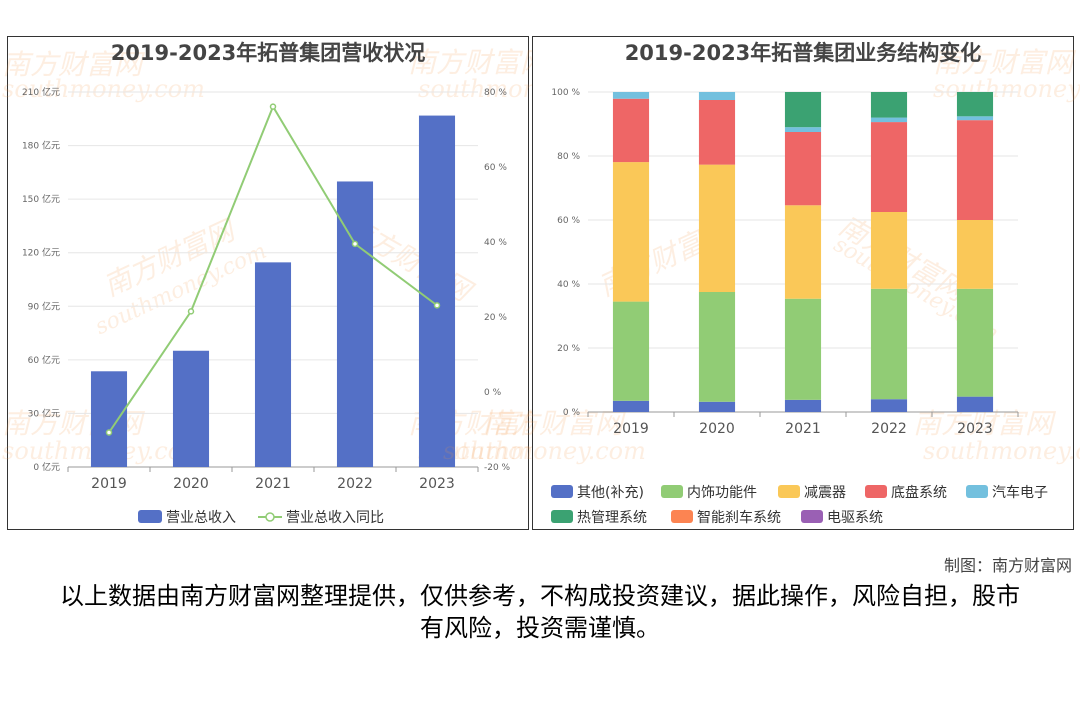 The height and width of the screenshot is (720, 1080). Describe the element at coordinates (493, 393) in the screenshot. I see `right-tick-label: 0 %` at that location.